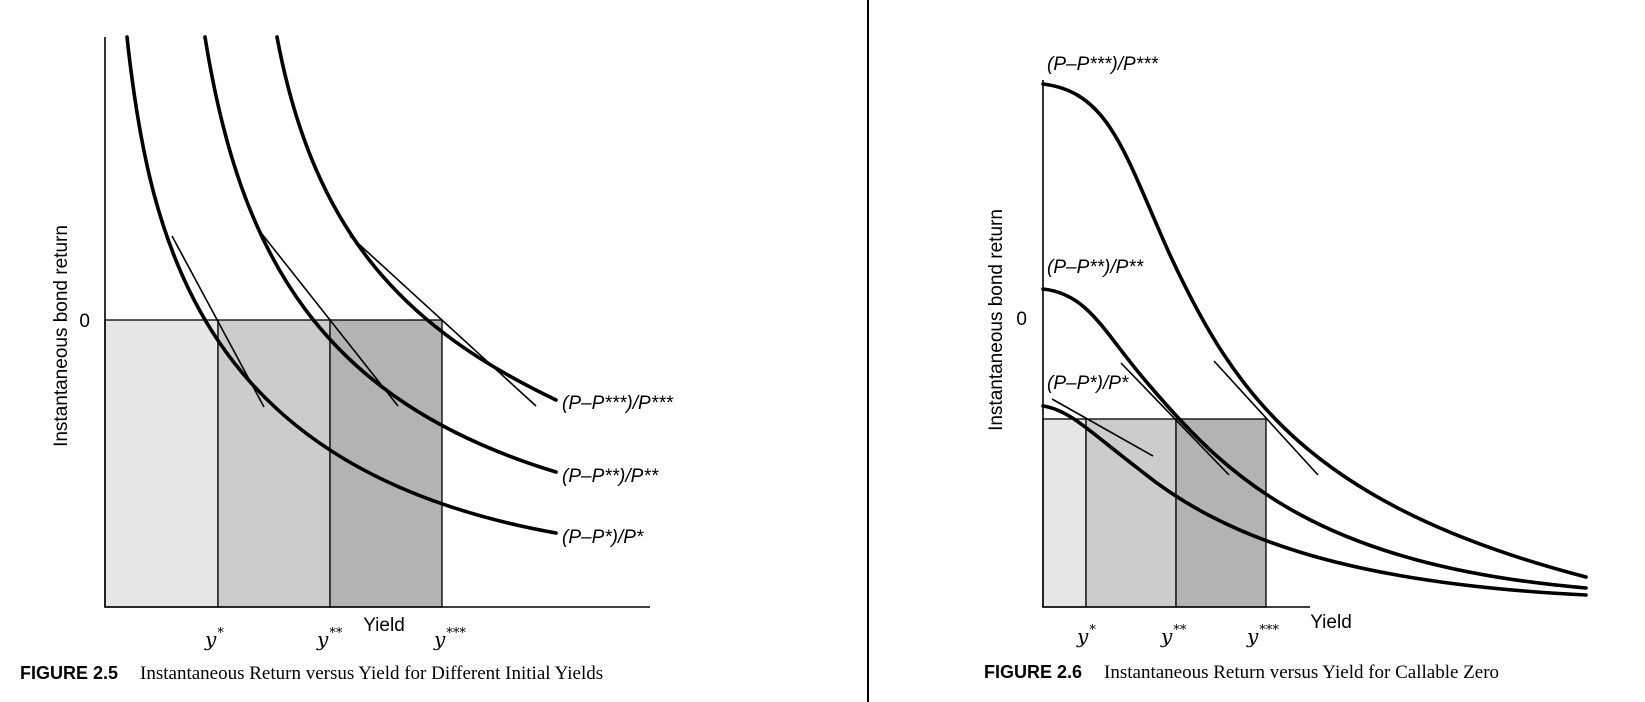 Image resolution: width=1645 pixels, height=702 pixels. What do you see at coordinates (1131, 513) in the screenshot?
I see `region-second` at bounding box center [1131, 513].